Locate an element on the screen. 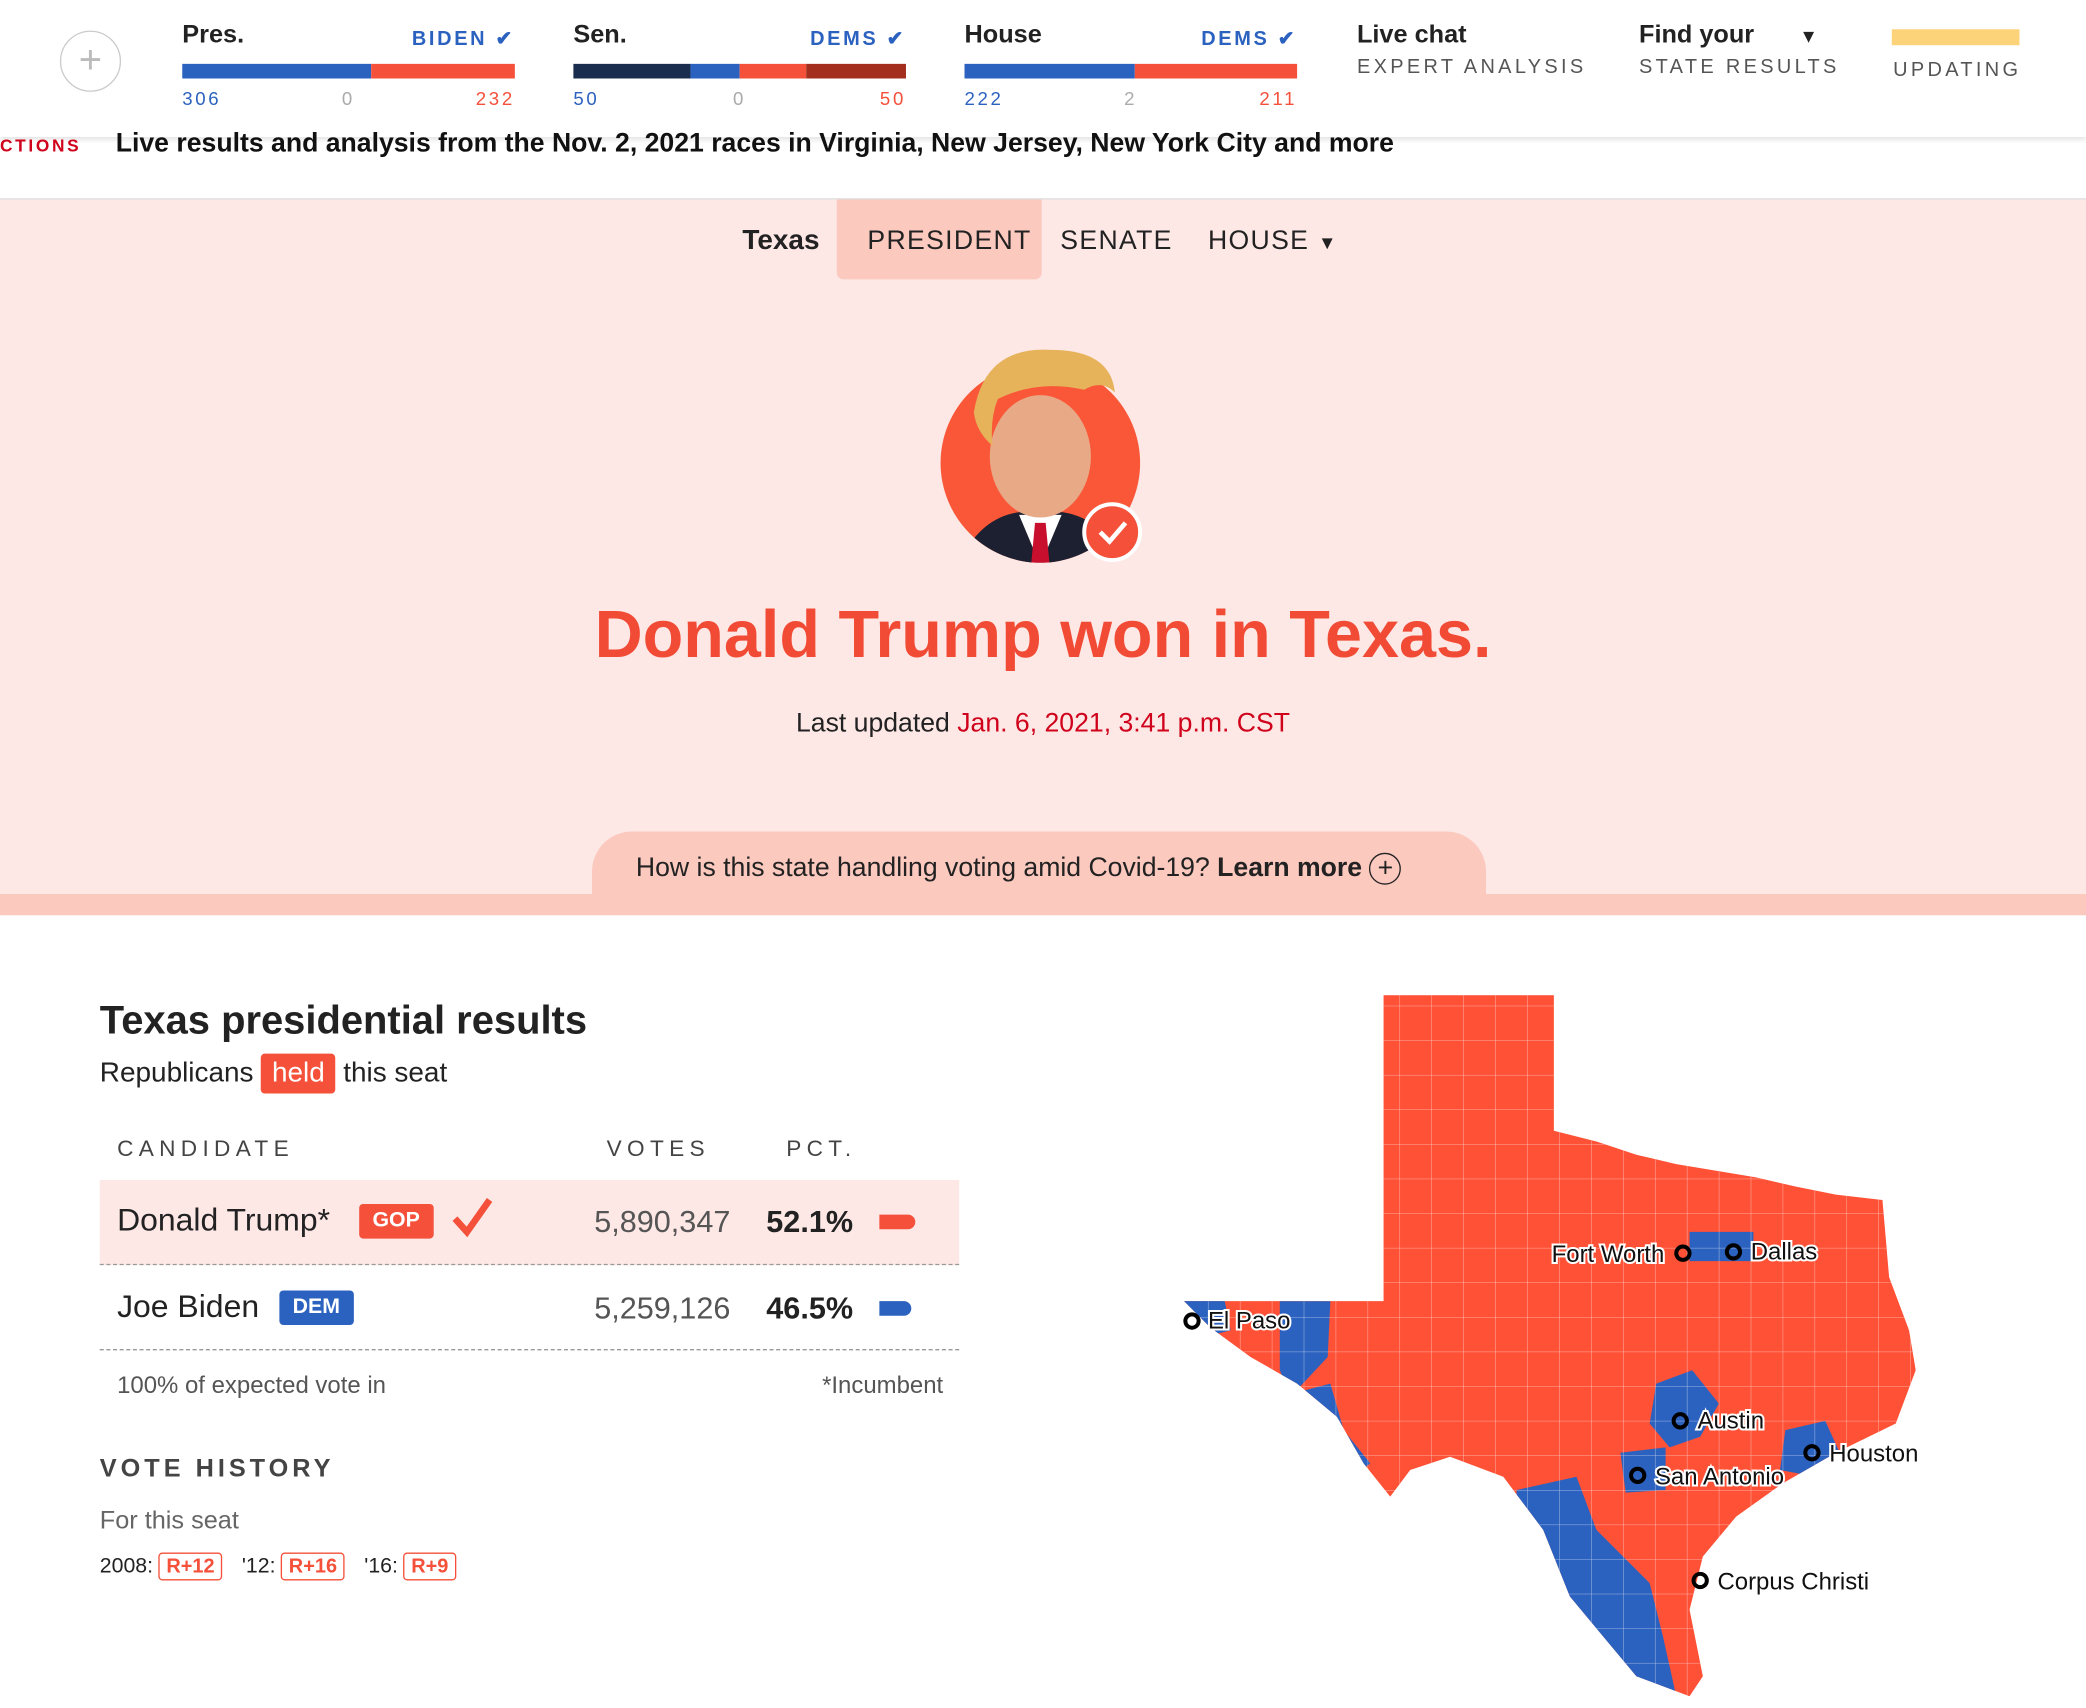 The width and height of the screenshot is (2086, 1708). history-year: 2008: is located at coordinates (126, 1566).